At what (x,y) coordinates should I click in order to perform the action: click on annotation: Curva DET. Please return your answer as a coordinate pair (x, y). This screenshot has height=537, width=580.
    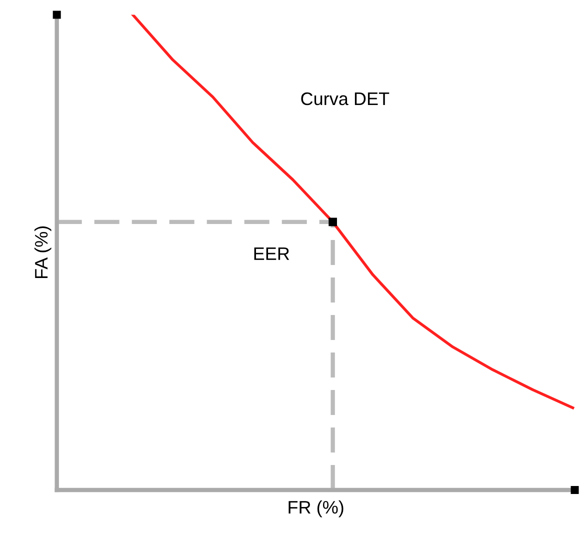
    Looking at the image, I should click on (345, 99).